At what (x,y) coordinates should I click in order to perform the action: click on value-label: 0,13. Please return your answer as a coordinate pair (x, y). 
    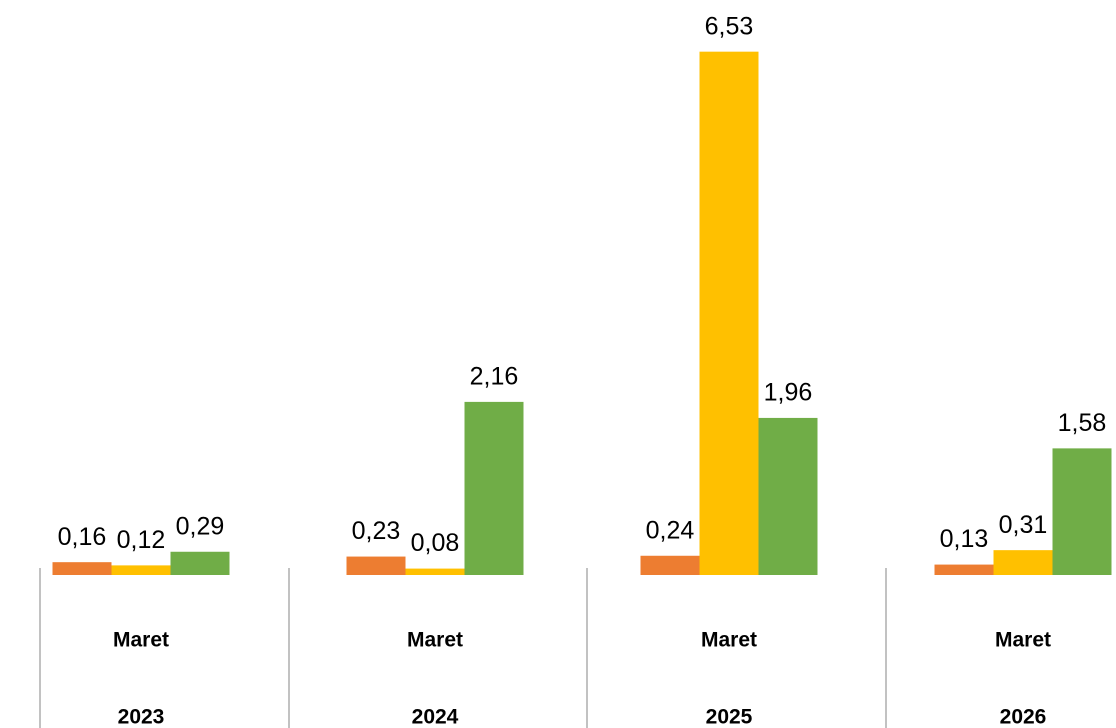
    Looking at the image, I should click on (964, 539).